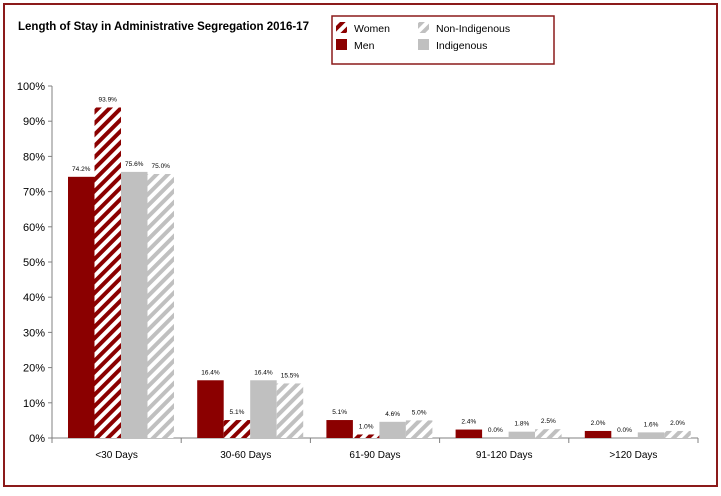 This screenshot has height=496, width=721. I want to click on legend-label-non-indigenous: Non-Indigenous, so click(473, 29).